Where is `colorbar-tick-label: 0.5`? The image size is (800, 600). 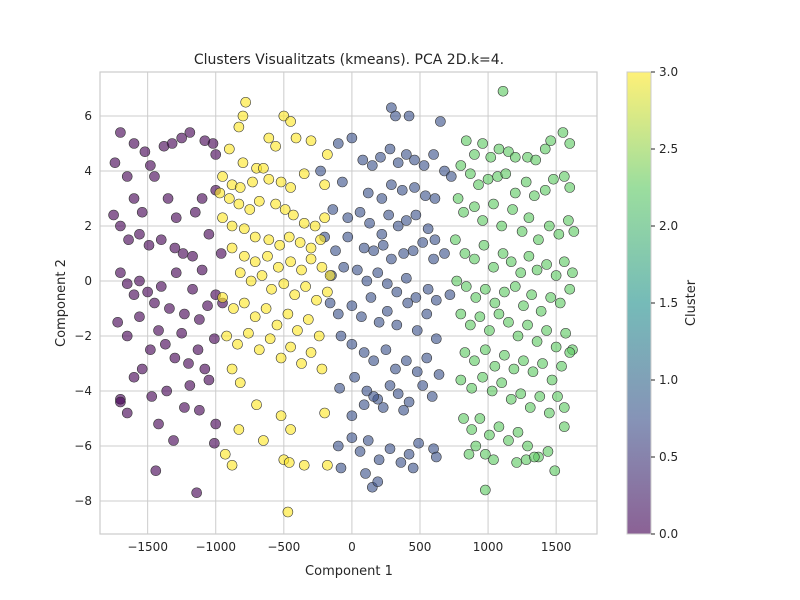 colorbar-tick-label: 0.5 is located at coordinates (668, 457).